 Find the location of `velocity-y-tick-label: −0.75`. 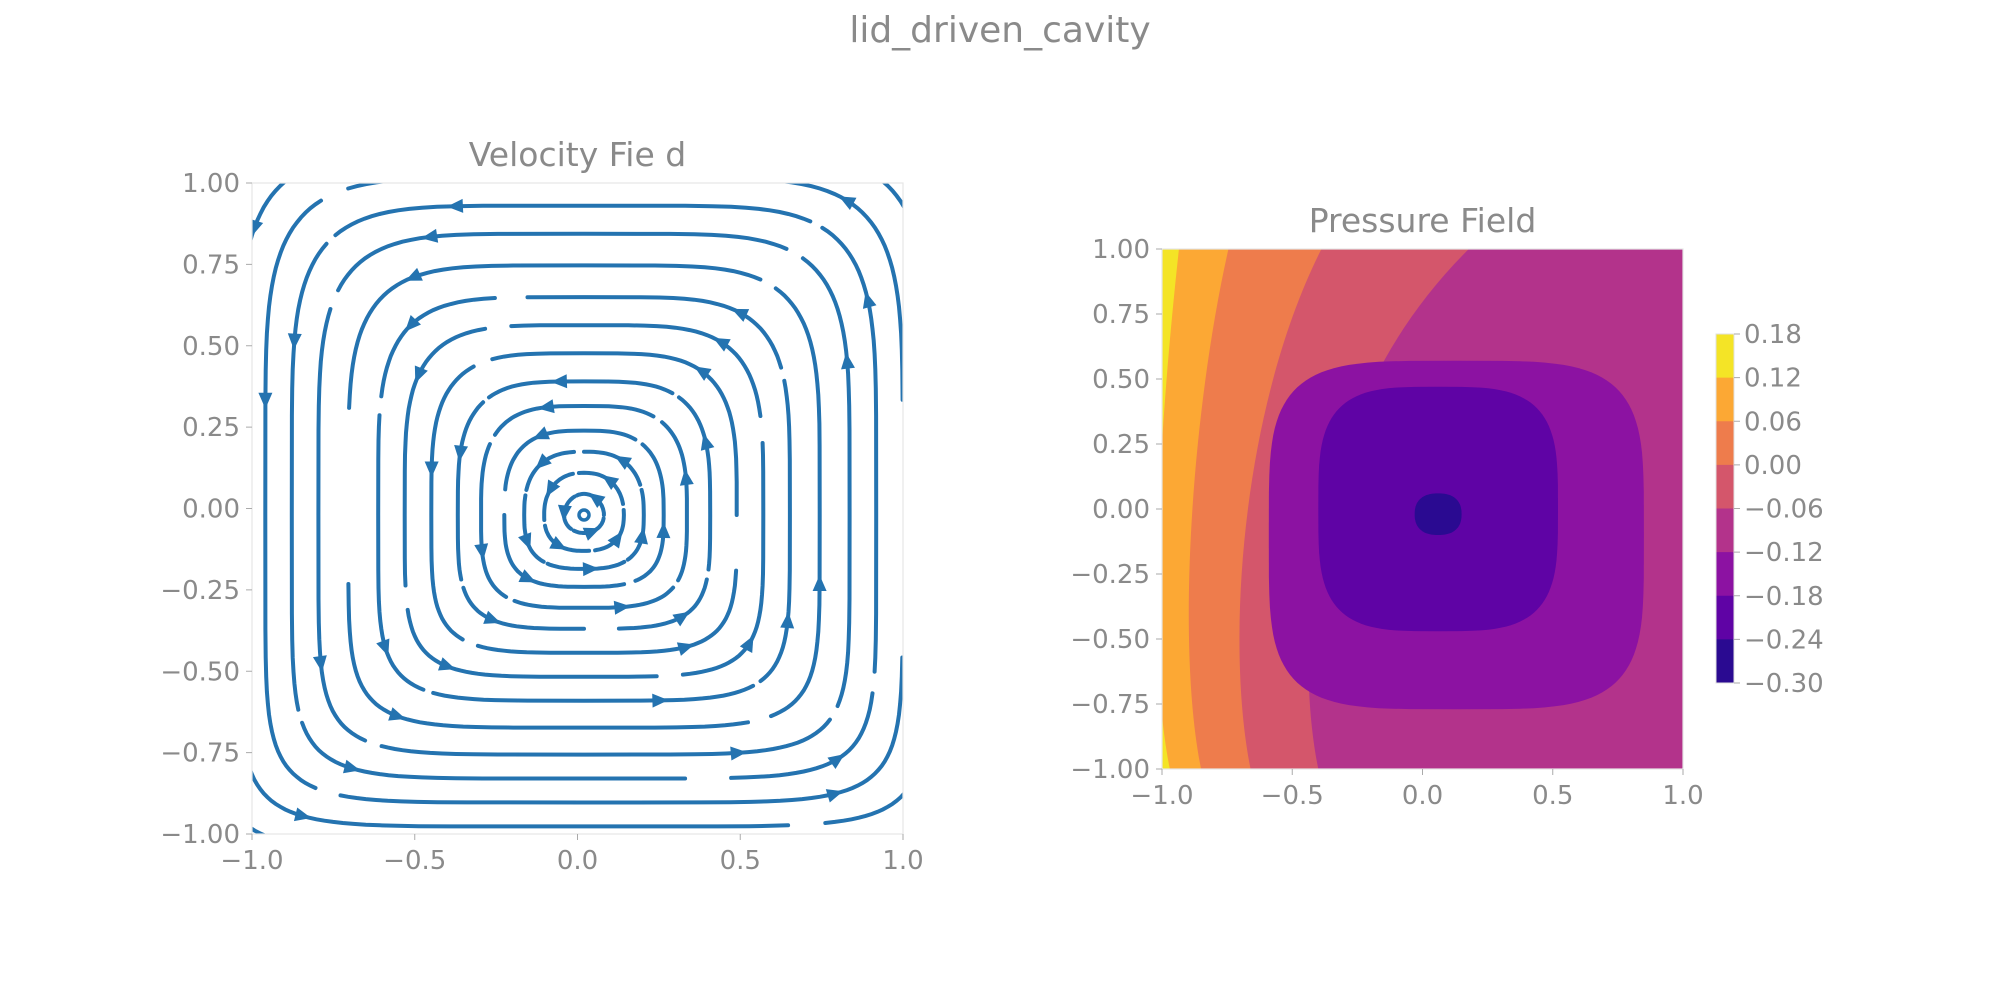

velocity-y-tick-label: −0.75 is located at coordinates (200, 754).